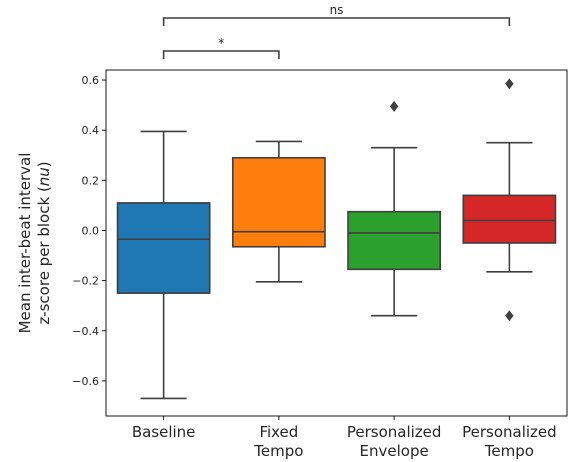  I want to click on y-tick-label: −0.6, so click(85, 381).